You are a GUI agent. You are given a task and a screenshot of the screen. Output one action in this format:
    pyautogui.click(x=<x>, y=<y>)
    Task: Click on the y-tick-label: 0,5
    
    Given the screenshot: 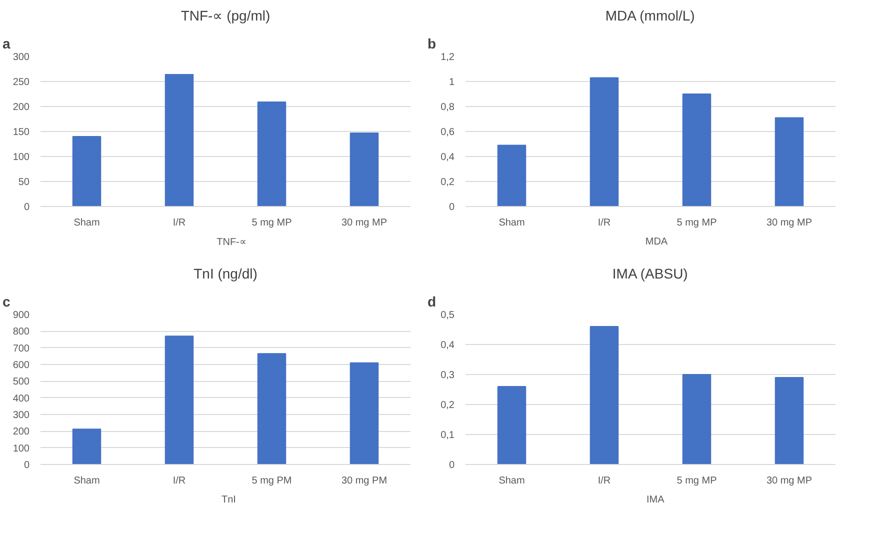 What is the action you would take?
    pyautogui.click(x=447, y=315)
    